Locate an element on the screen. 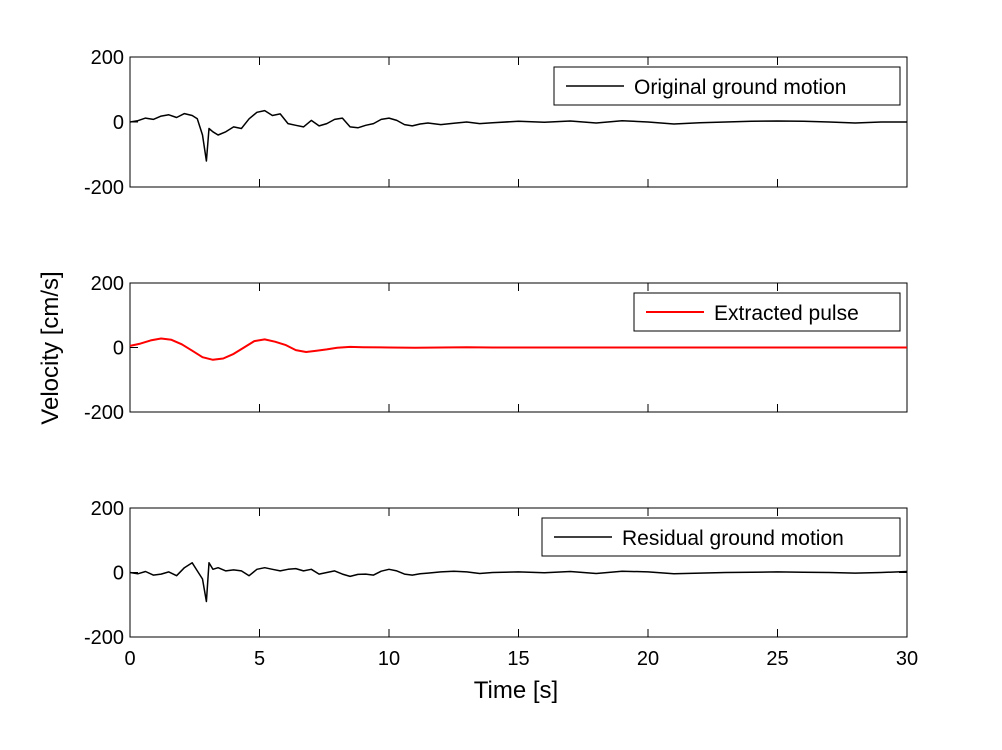 This screenshot has width=1002, height=750. x-tick-label: 30 is located at coordinates (907, 659).